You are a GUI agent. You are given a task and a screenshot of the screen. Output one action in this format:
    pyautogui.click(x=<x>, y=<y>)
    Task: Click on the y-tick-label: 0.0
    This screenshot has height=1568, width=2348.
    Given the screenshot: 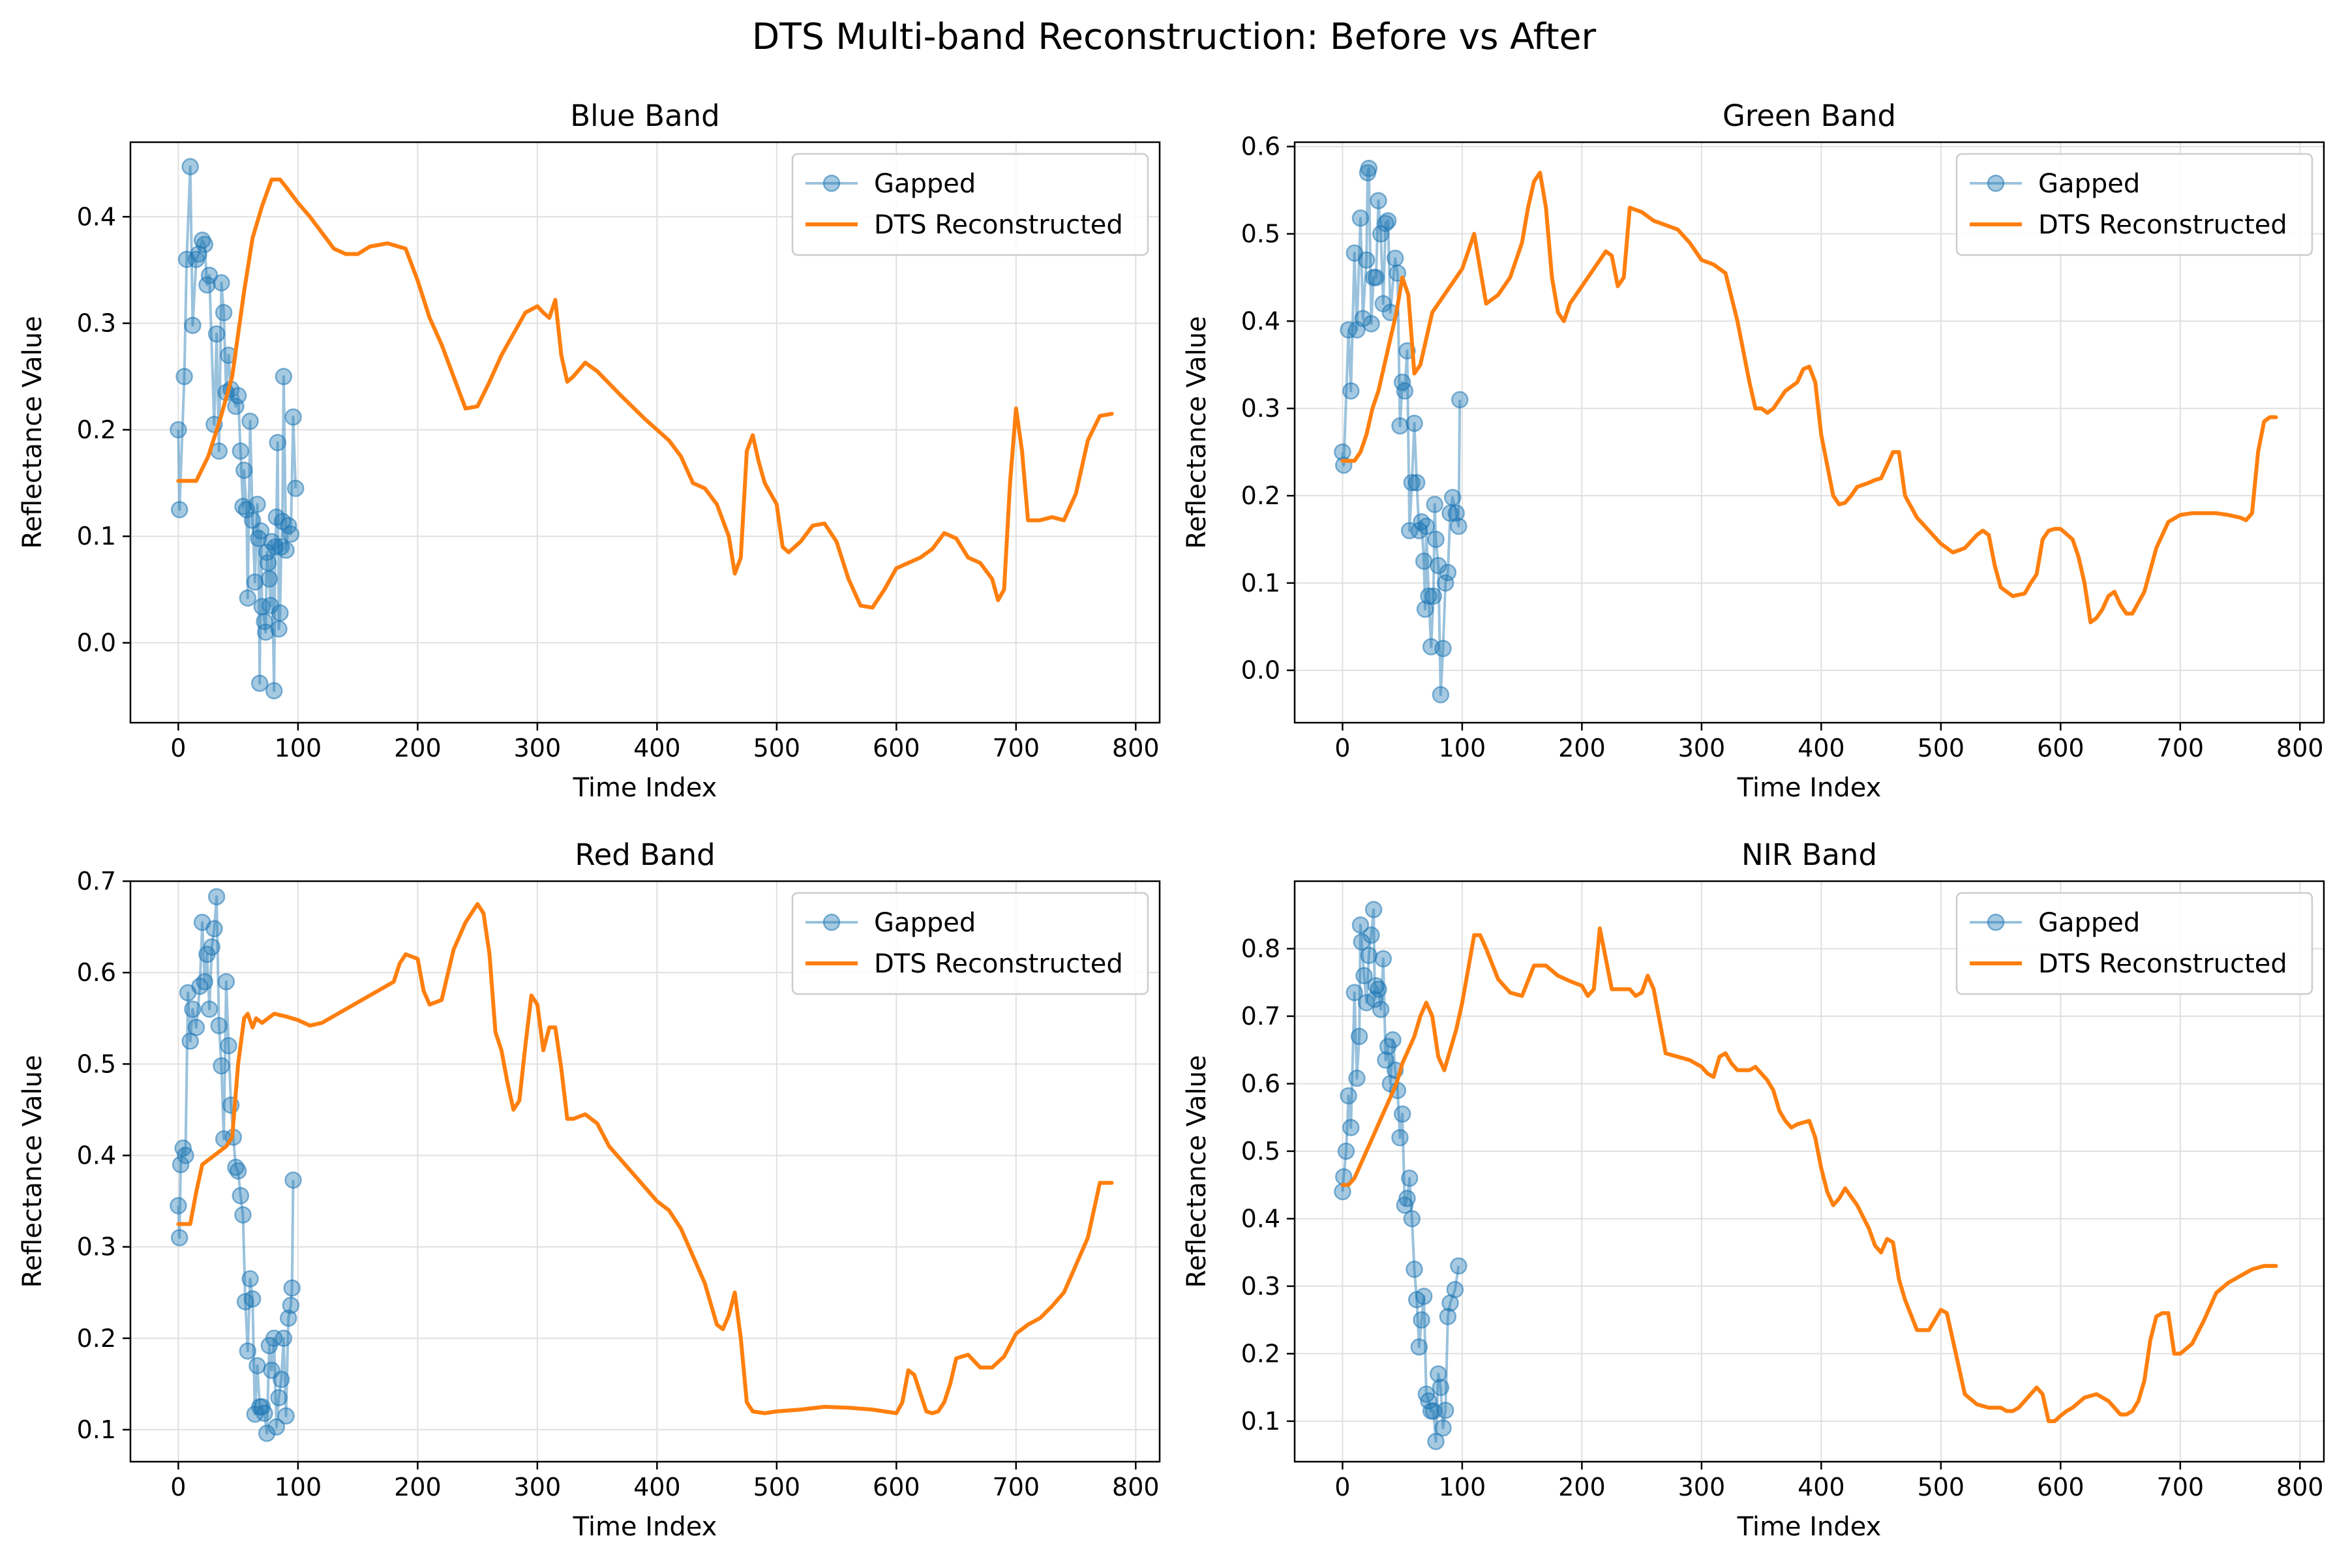 What is the action you would take?
    pyautogui.click(x=97, y=643)
    